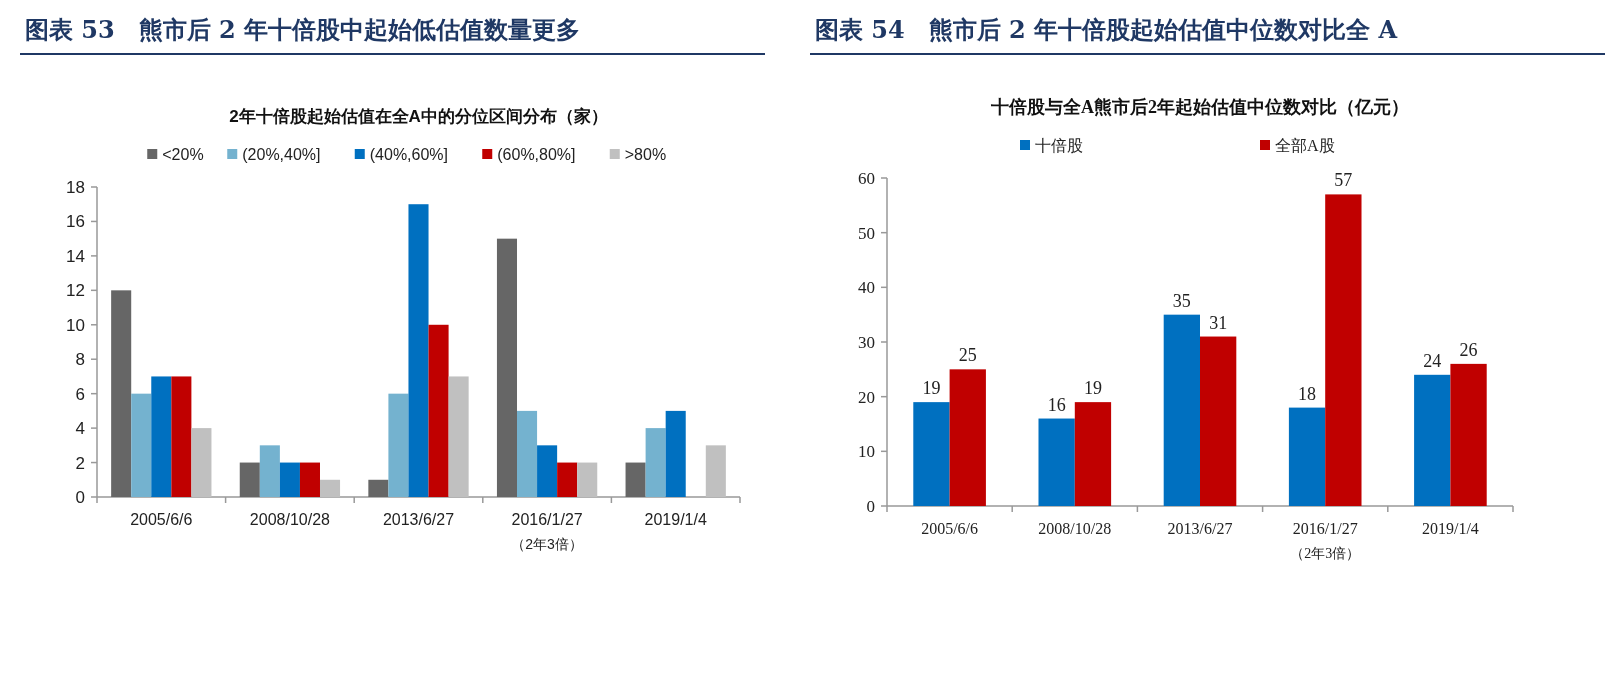 The width and height of the screenshot is (1623, 683). I want to click on y-tick-label: 14, so click(75, 256).